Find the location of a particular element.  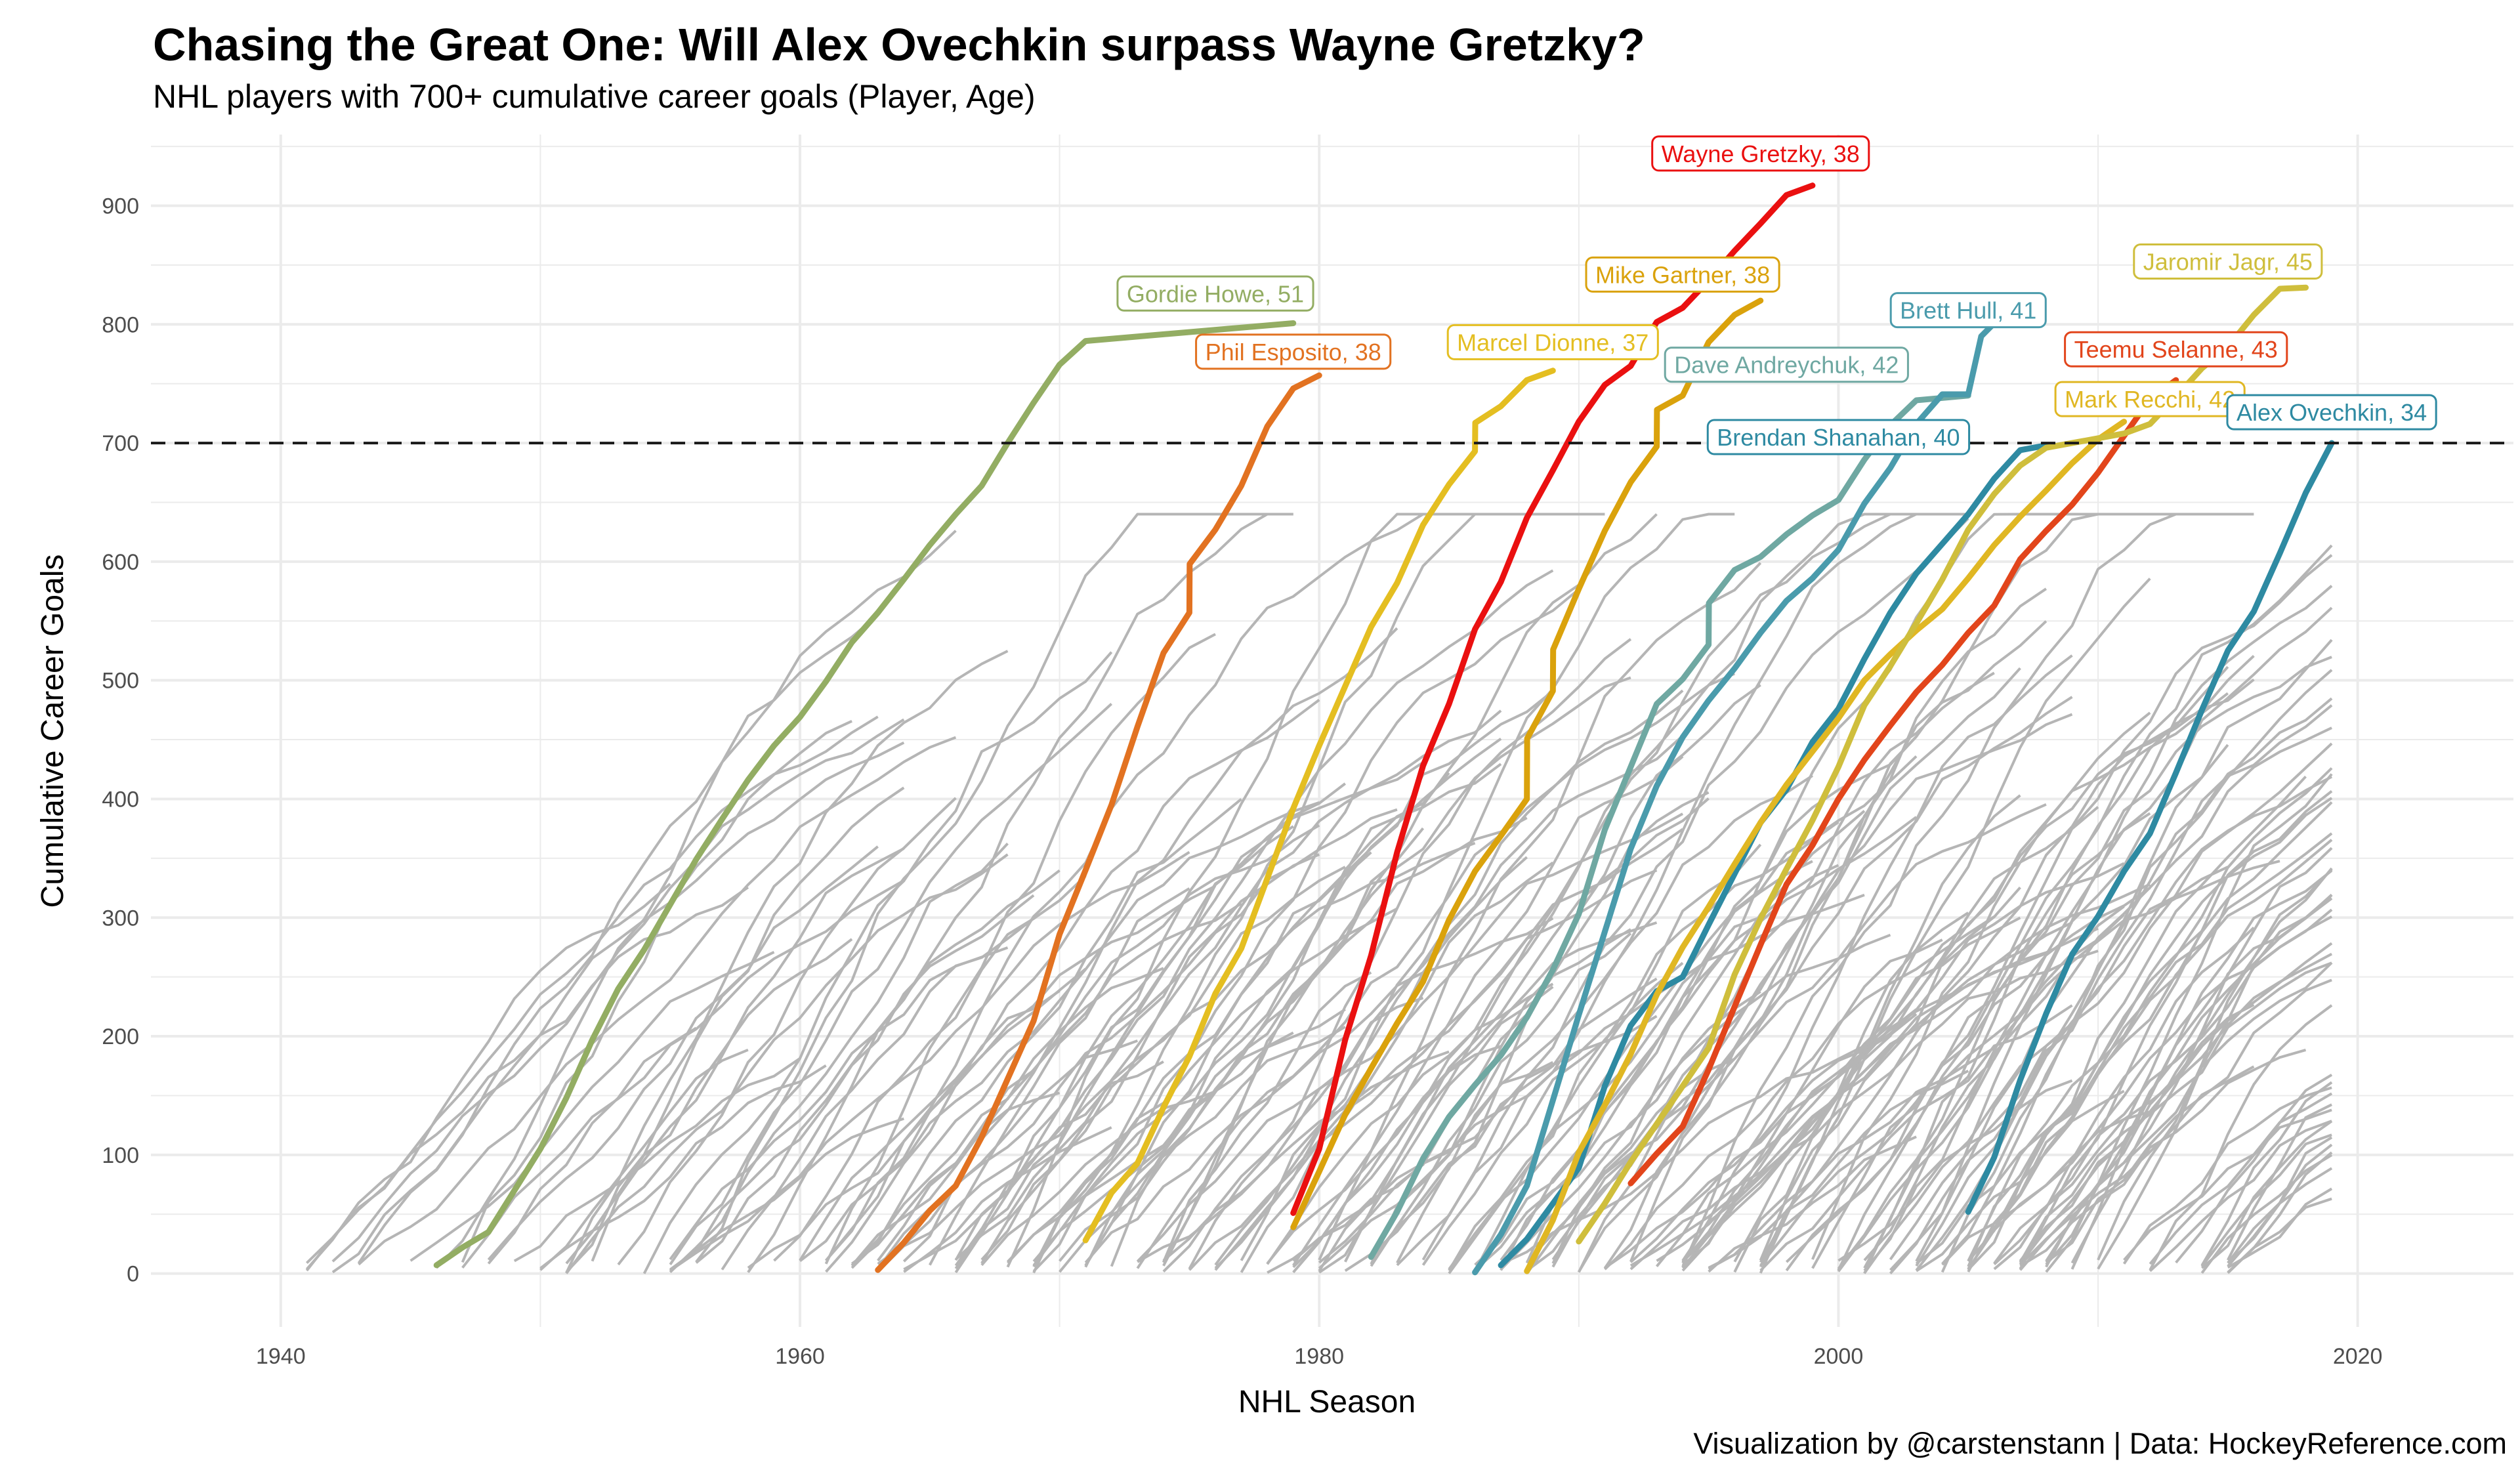

x-tick-label: 1960 is located at coordinates (800, 1356).